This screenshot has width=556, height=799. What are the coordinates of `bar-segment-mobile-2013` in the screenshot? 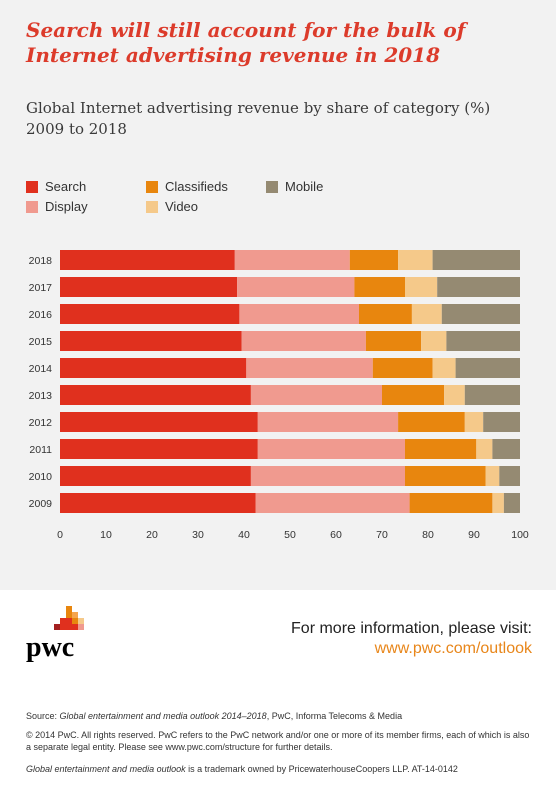 It's located at (492, 395).